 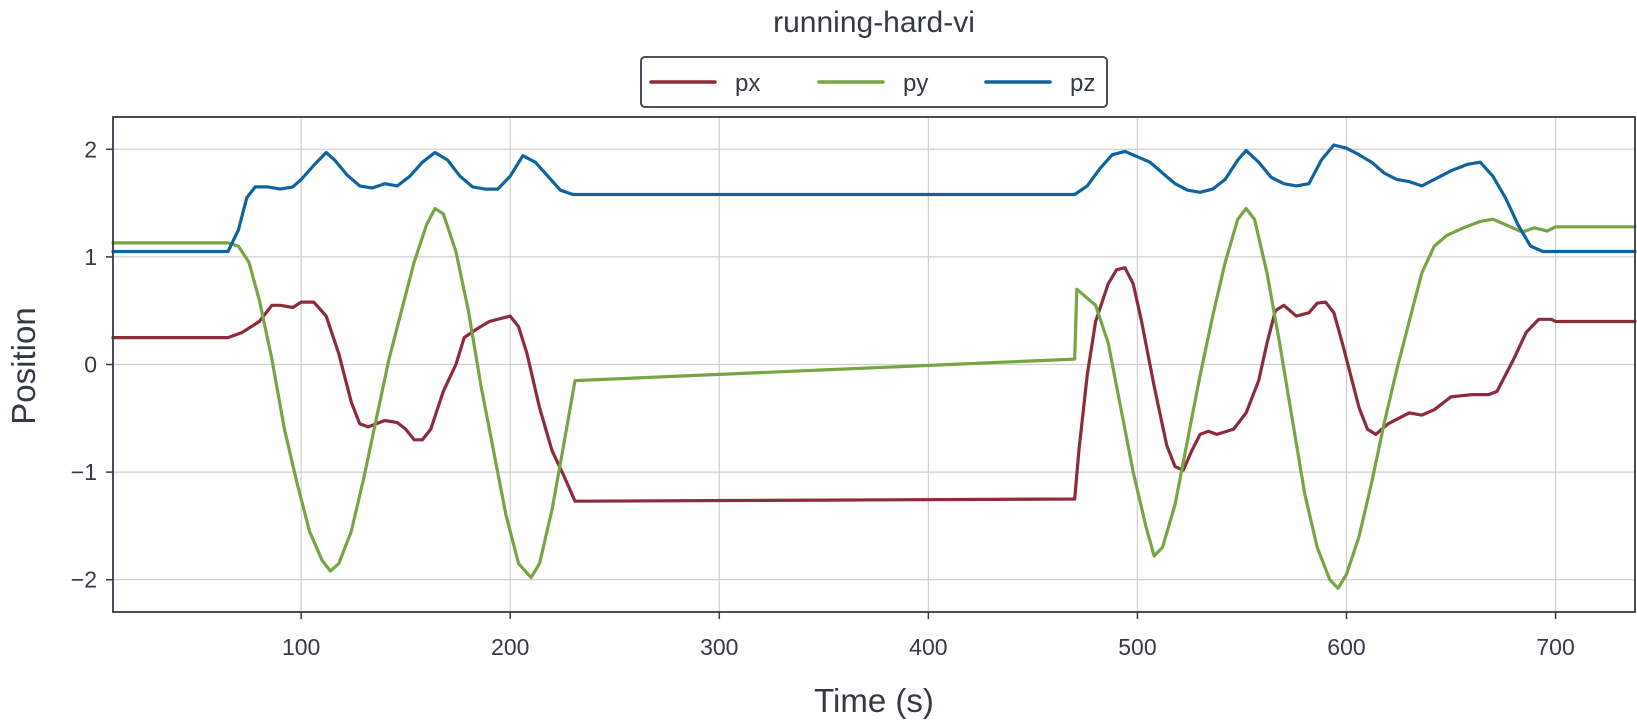 What do you see at coordinates (90, 365) in the screenshot?
I see `y-tick-label: 0` at bounding box center [90, 365].